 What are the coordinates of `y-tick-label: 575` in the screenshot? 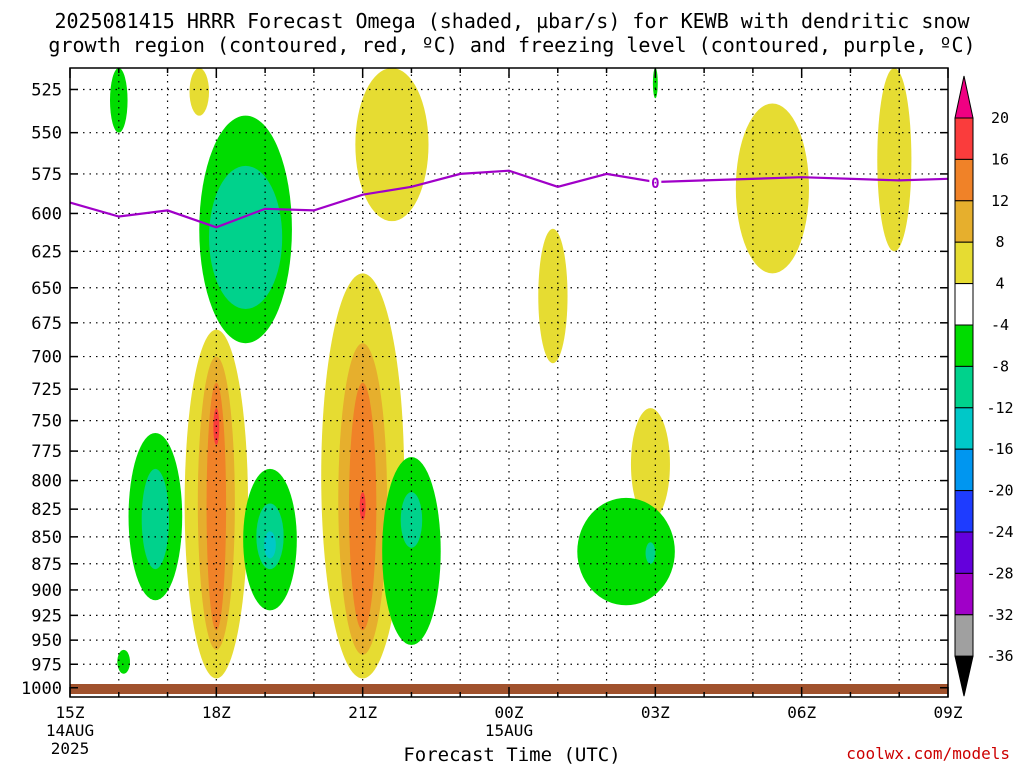 It's located at (46, 175).